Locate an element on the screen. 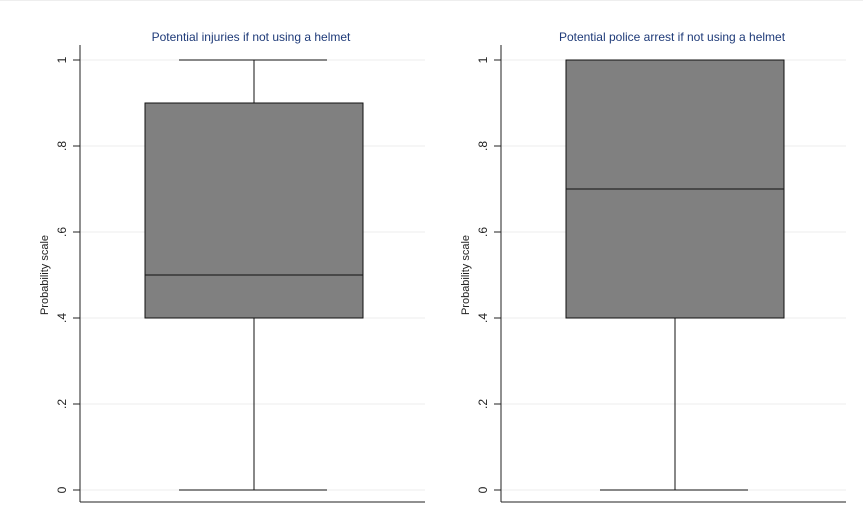  iqr-box is located at coordinates (254, 210).